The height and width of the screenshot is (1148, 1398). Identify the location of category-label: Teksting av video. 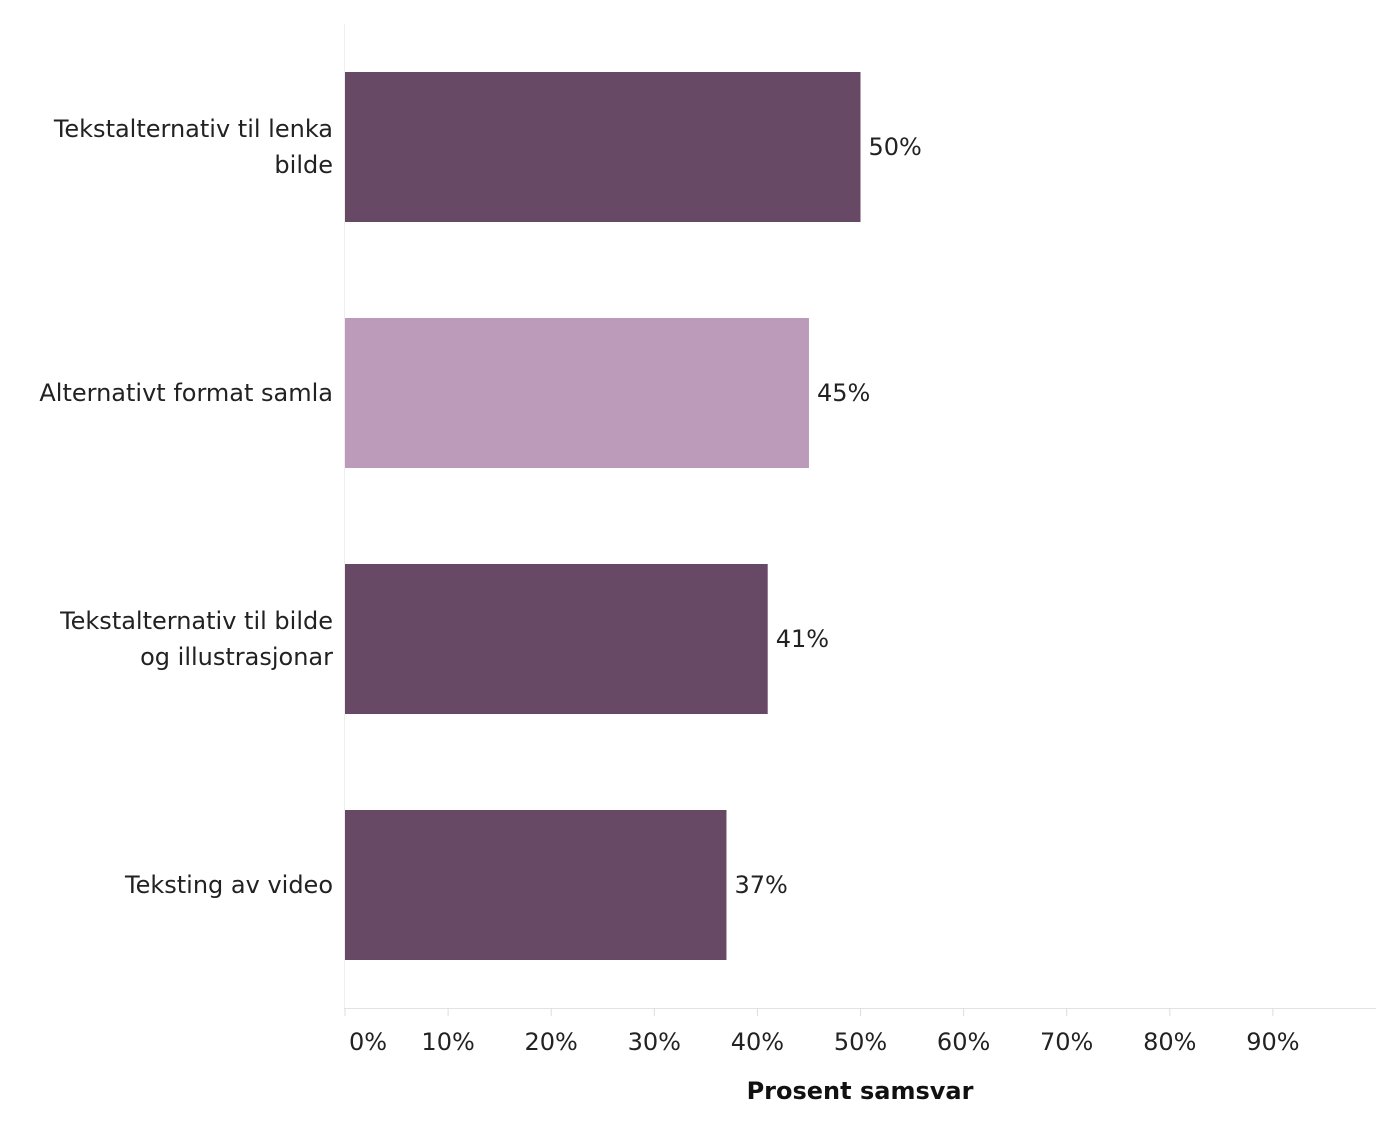
(228, 885).